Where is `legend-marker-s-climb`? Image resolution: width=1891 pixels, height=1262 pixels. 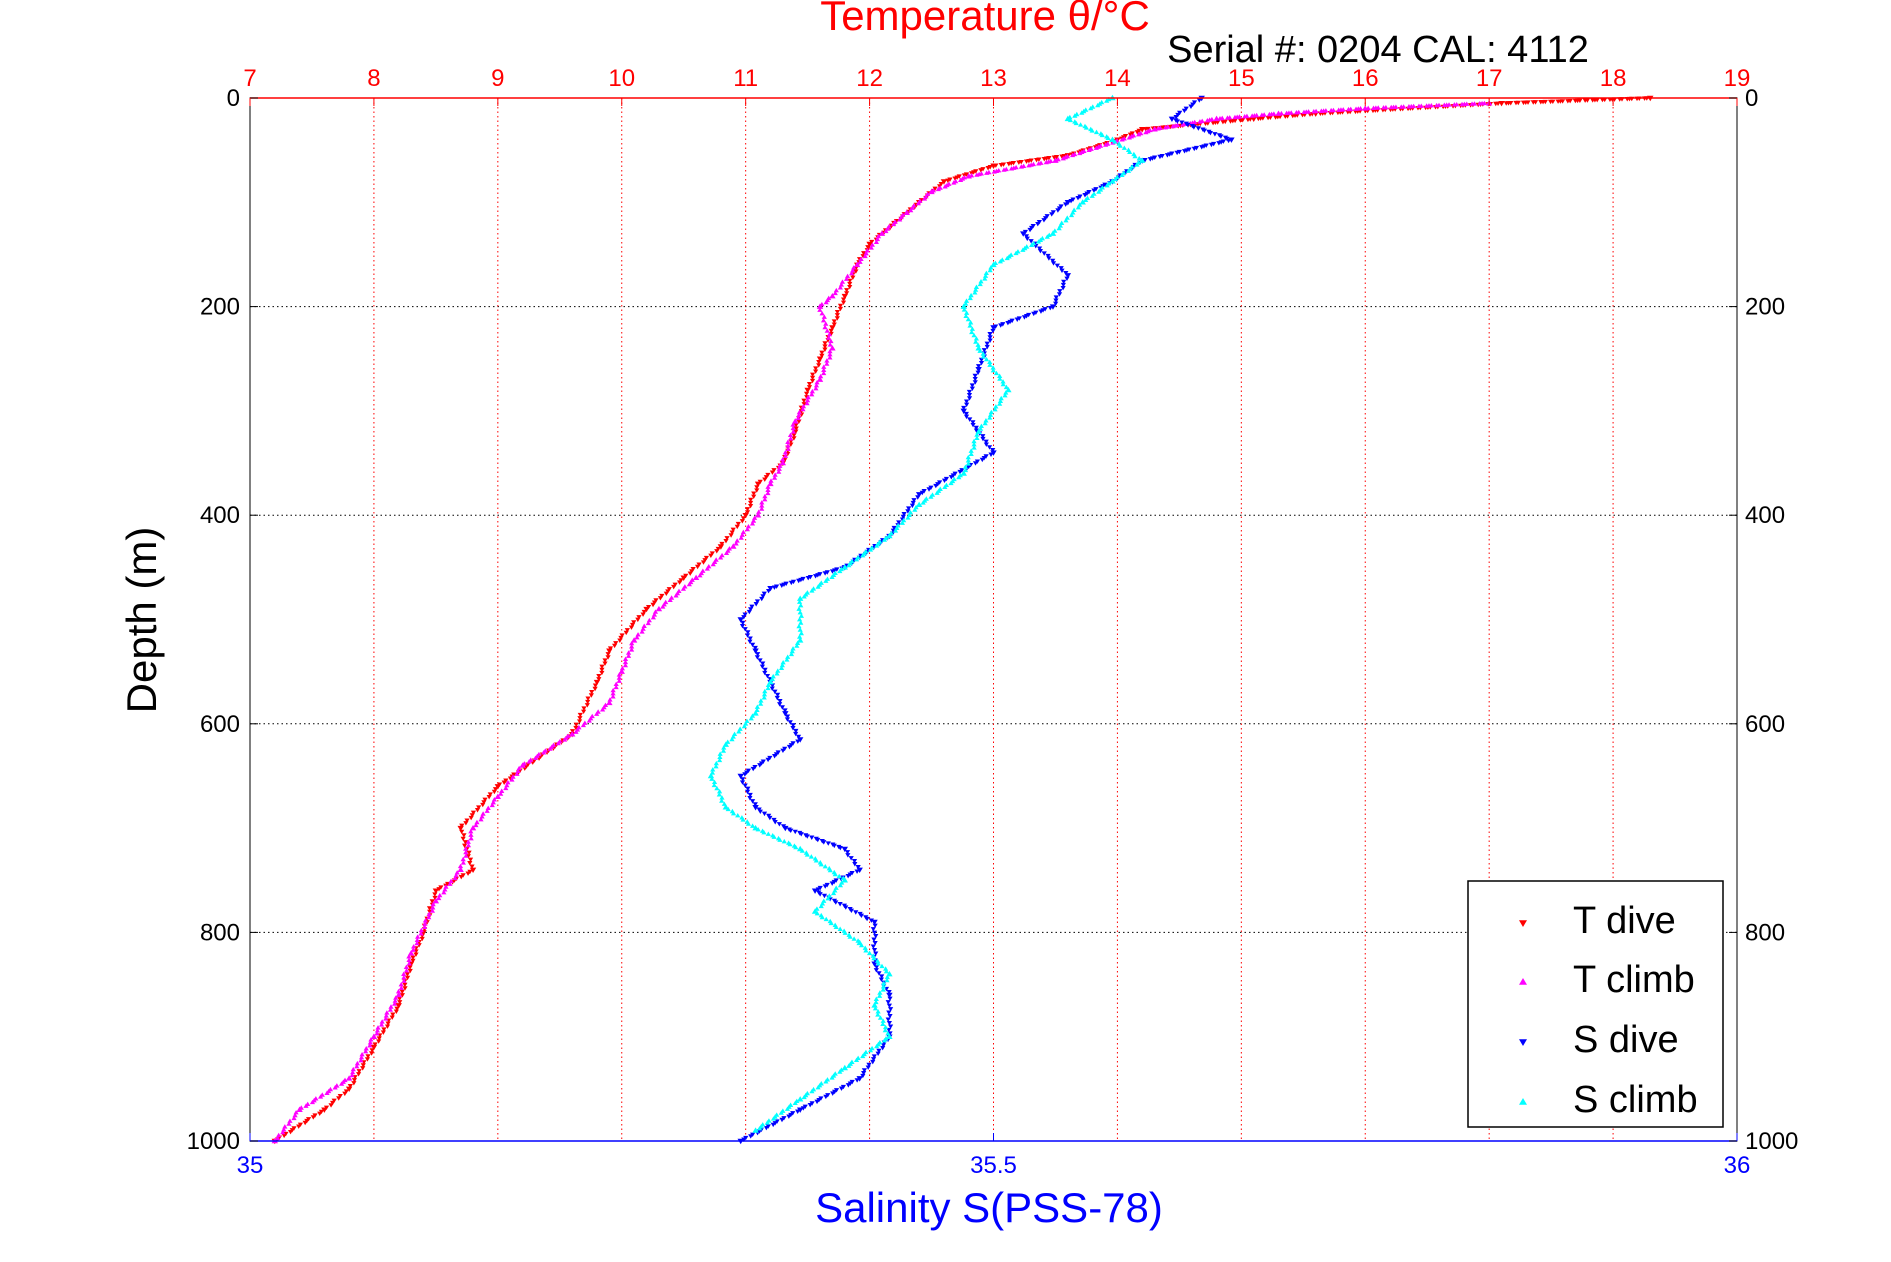
legend-marker-s-climb is located at coordinates (1523, 1101).